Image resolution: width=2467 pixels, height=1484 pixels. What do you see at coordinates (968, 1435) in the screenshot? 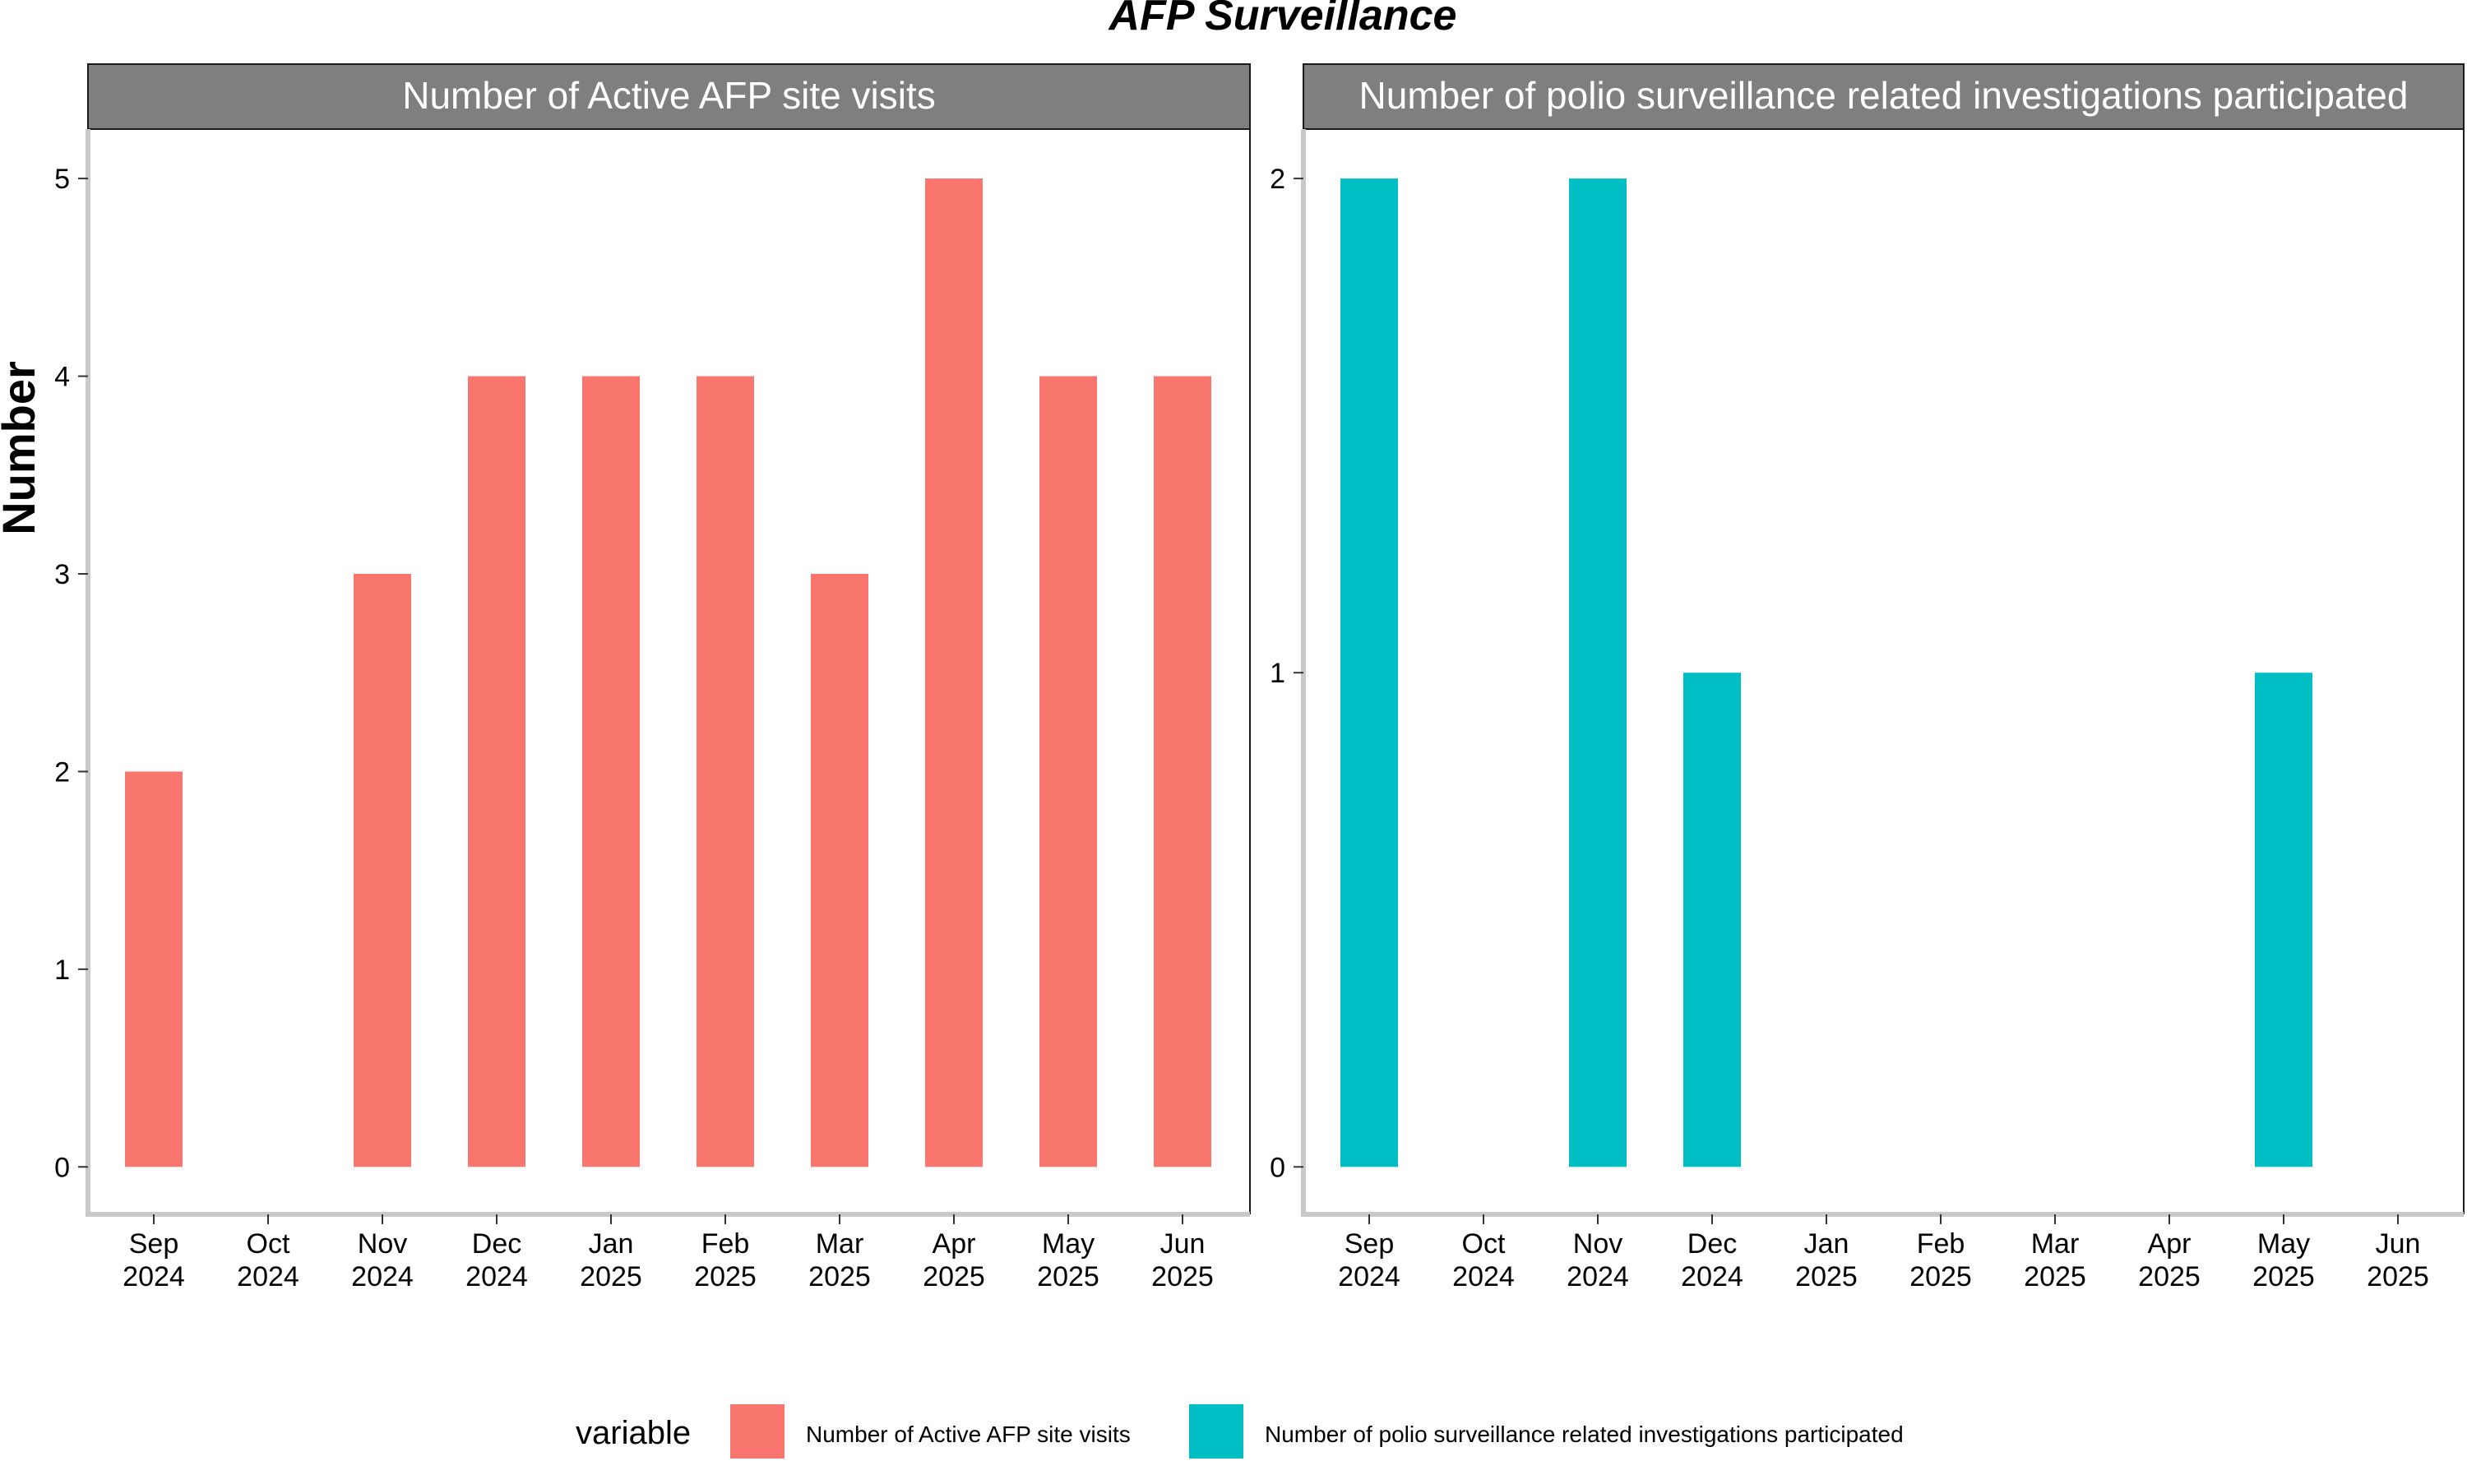
I see `legend-item-label: Number of Active AFP site visits` at bounding box center [968, 1435].